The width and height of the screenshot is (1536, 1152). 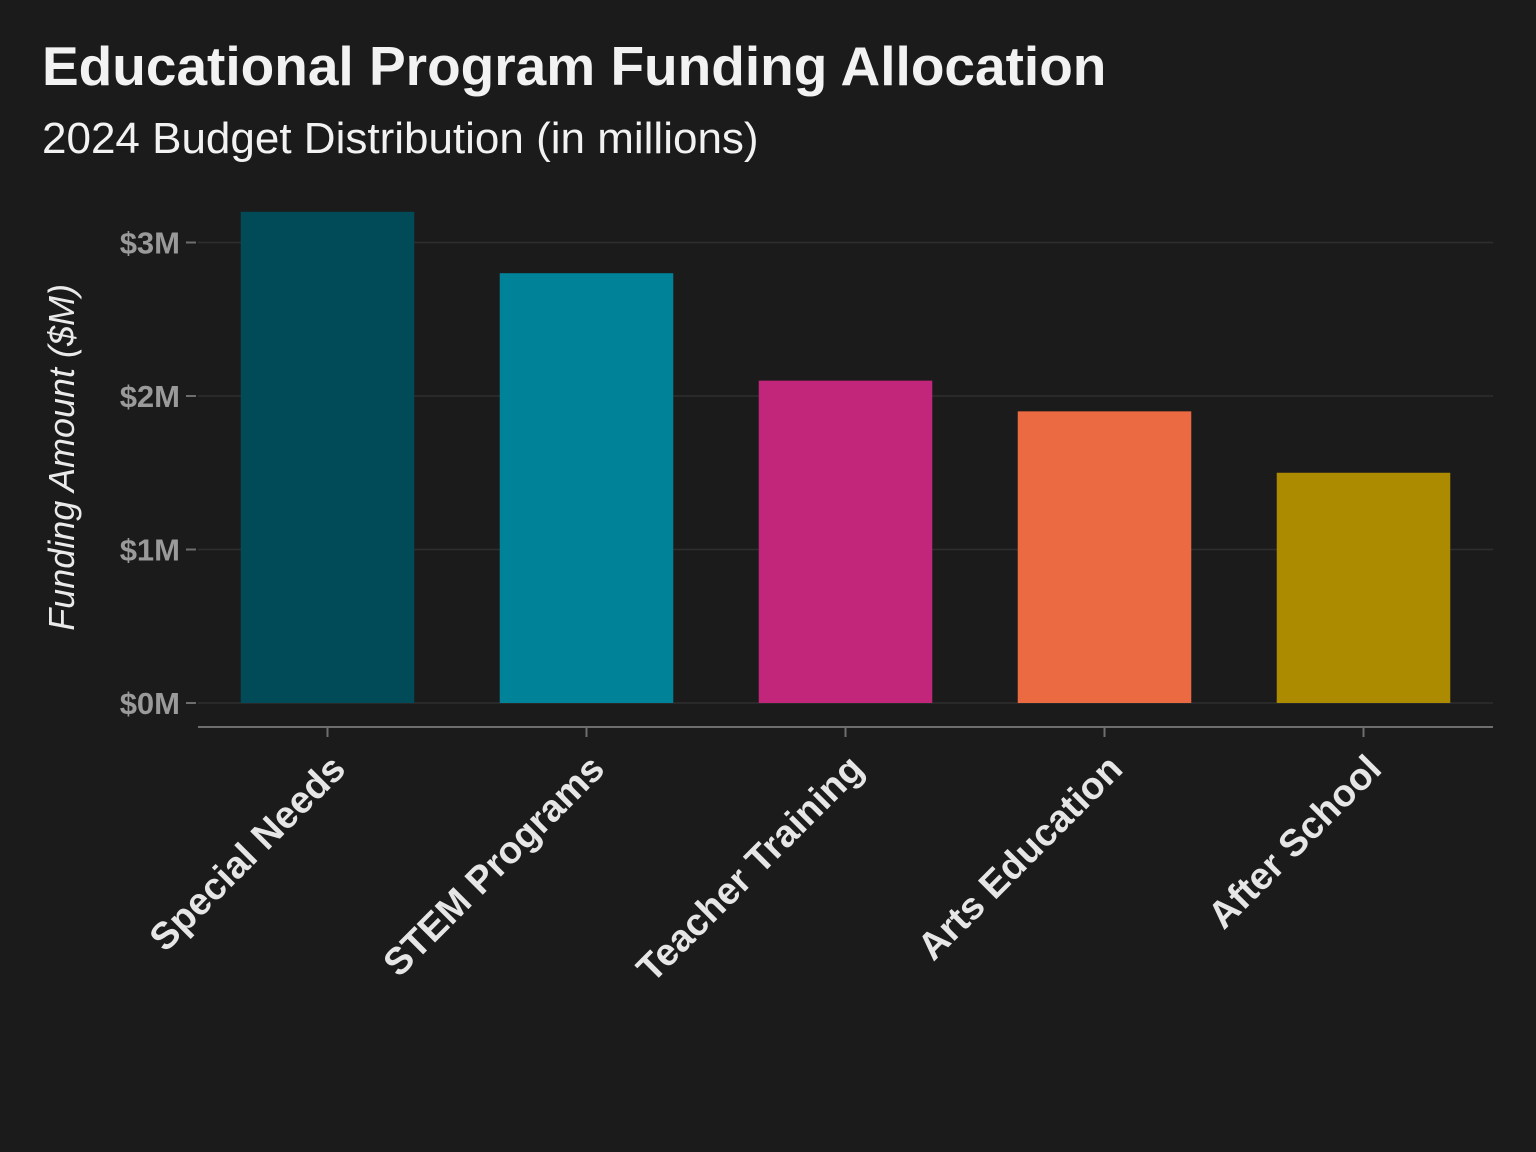 What do you see at coordinates (574, 66) in the screenshot?
I see `chart-title: Educational Program Funding Allocation` at bounding box center [574, 66].